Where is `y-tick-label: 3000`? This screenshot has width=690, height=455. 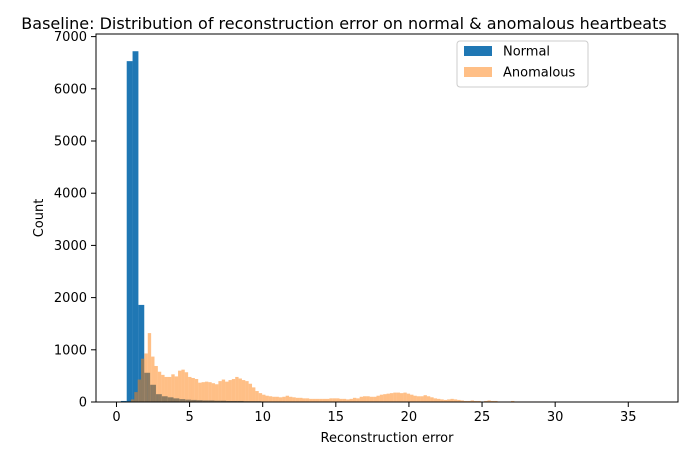
y-tick-label: 3000 is located at coordinates (70, 246).